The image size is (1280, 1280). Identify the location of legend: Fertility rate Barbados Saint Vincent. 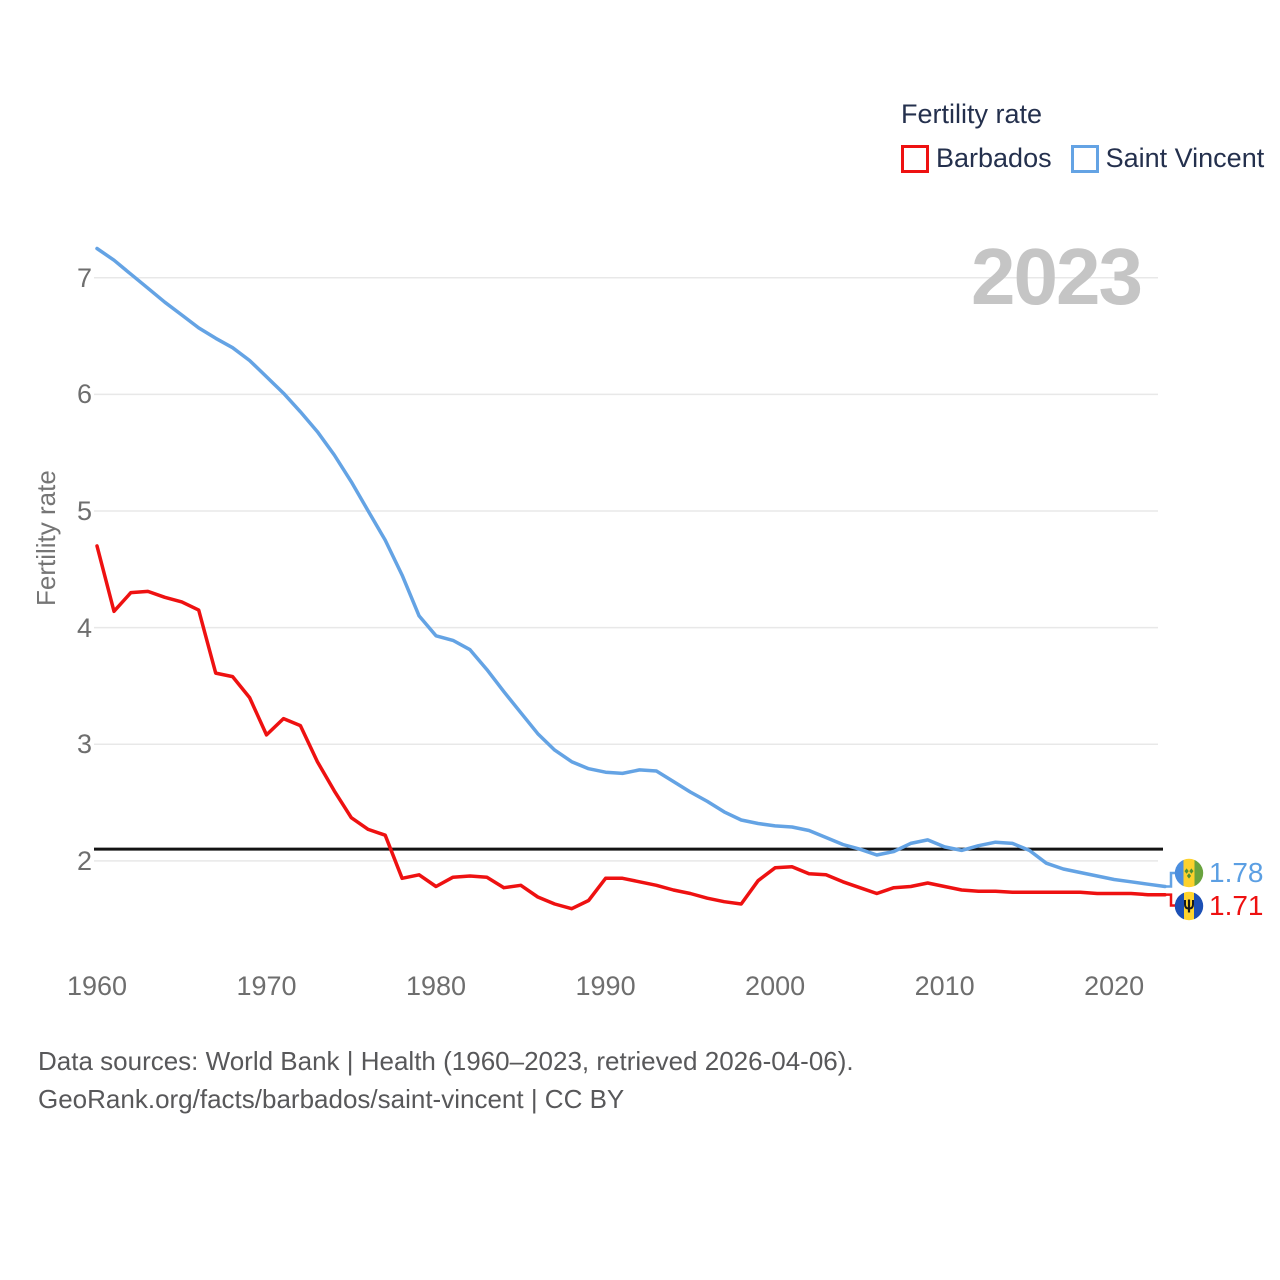
(1082, 136).